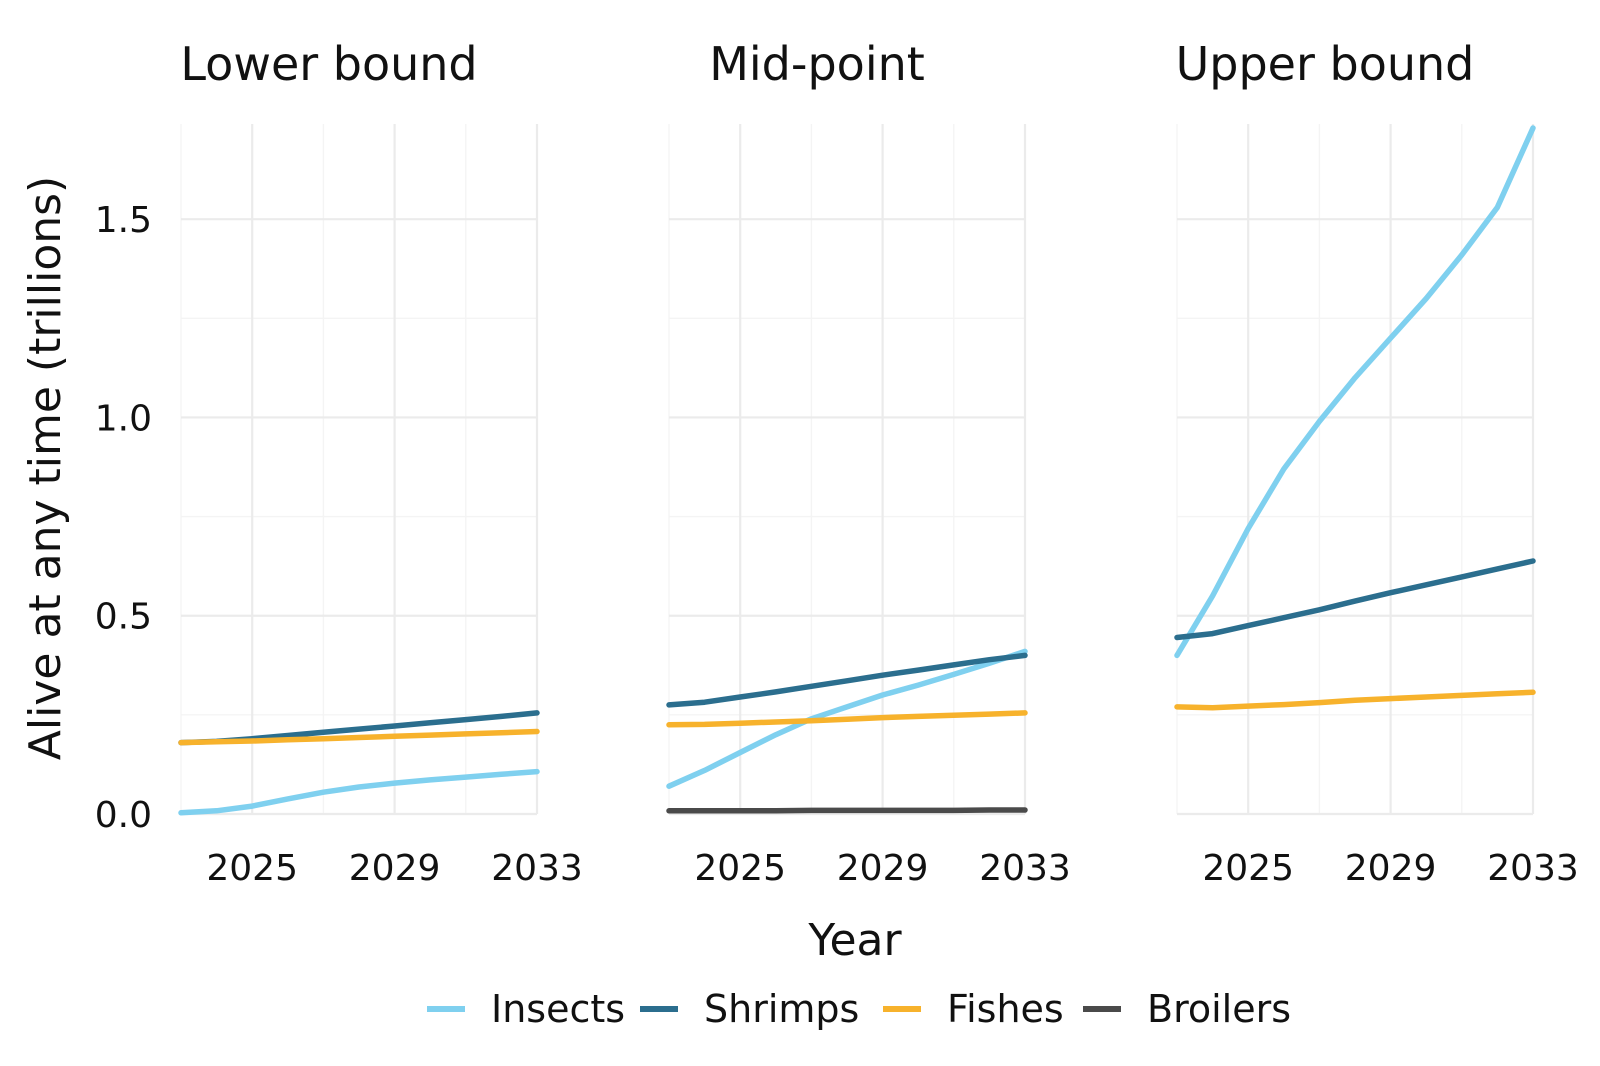 Image resolution: width=1600 pixels, height=1066 pixels. What do you see at coordinates (123, 418) in the screenshot?
I see `y-tick-label: 1.0` at bounding box center [123, 418].